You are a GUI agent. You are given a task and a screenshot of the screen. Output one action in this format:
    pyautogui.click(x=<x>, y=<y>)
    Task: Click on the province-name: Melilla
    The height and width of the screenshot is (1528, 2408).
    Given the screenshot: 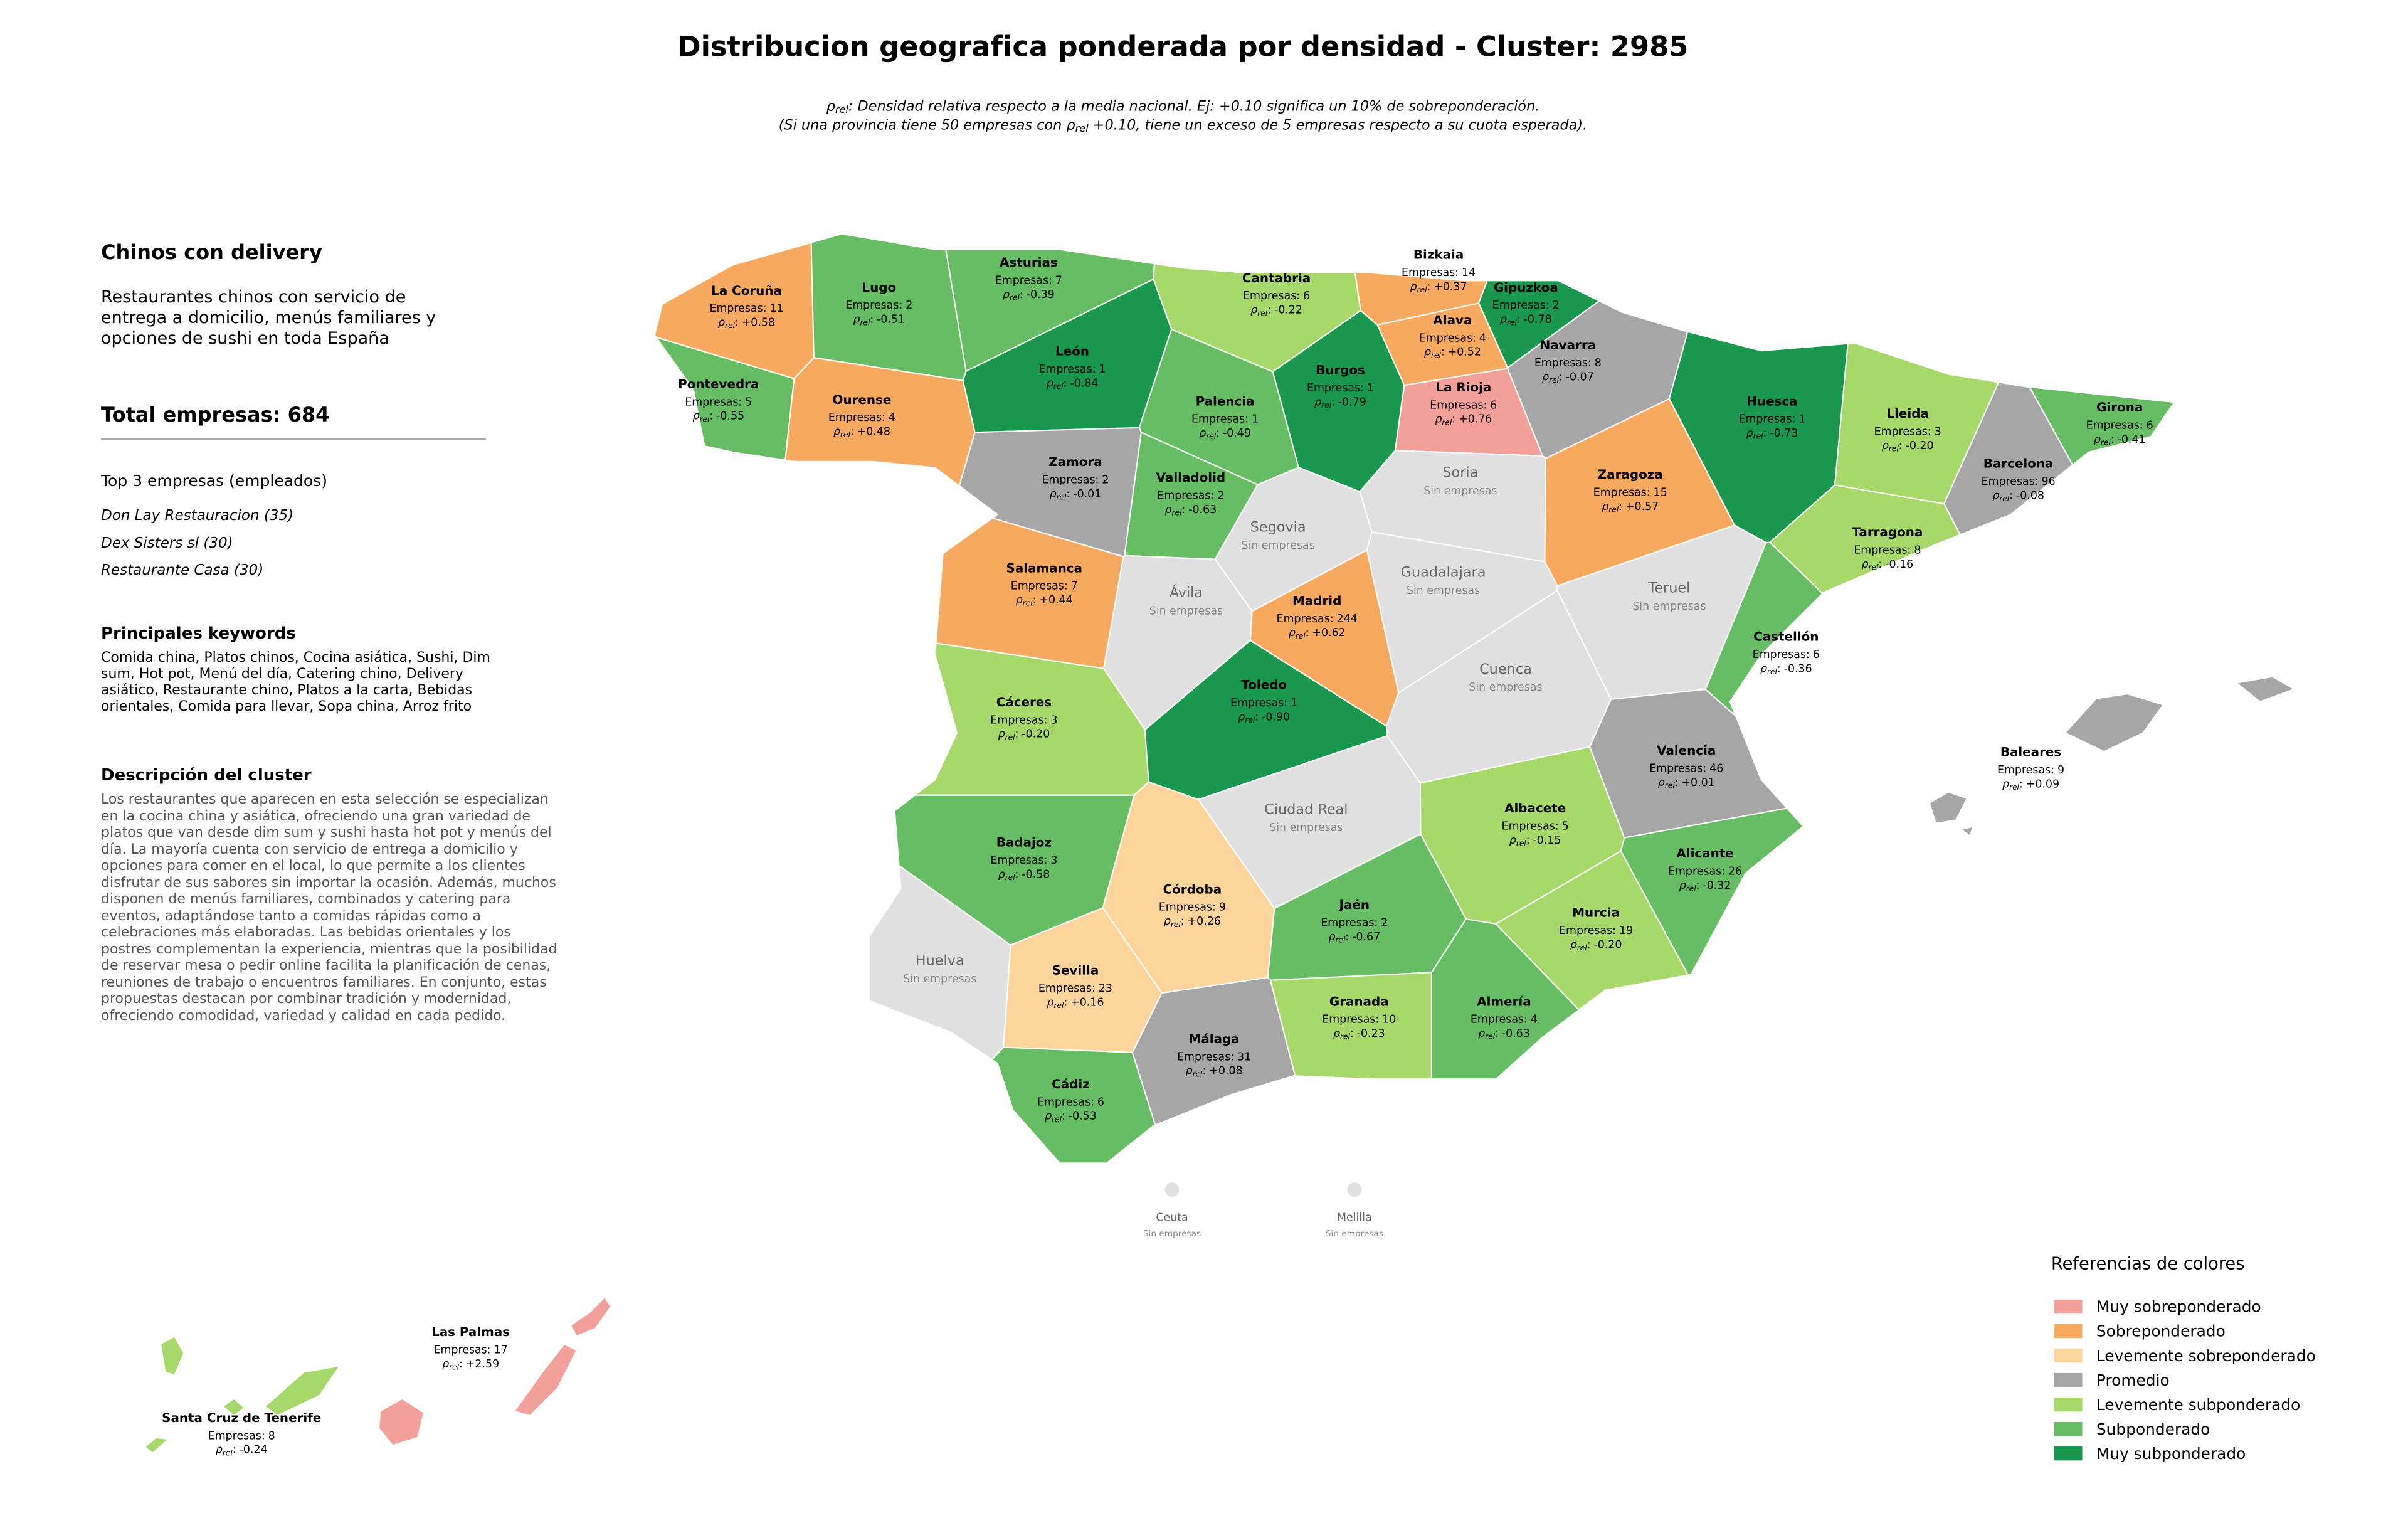 What is the action you would take?
    pyautogui.click(x=1354, y=1217)
    